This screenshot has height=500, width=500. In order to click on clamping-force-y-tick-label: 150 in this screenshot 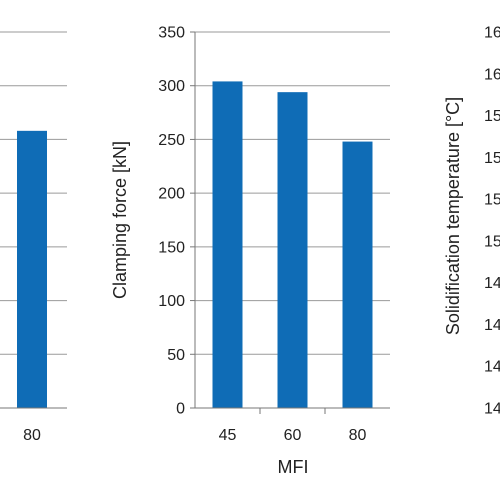, I will do `click(171, 247)`.